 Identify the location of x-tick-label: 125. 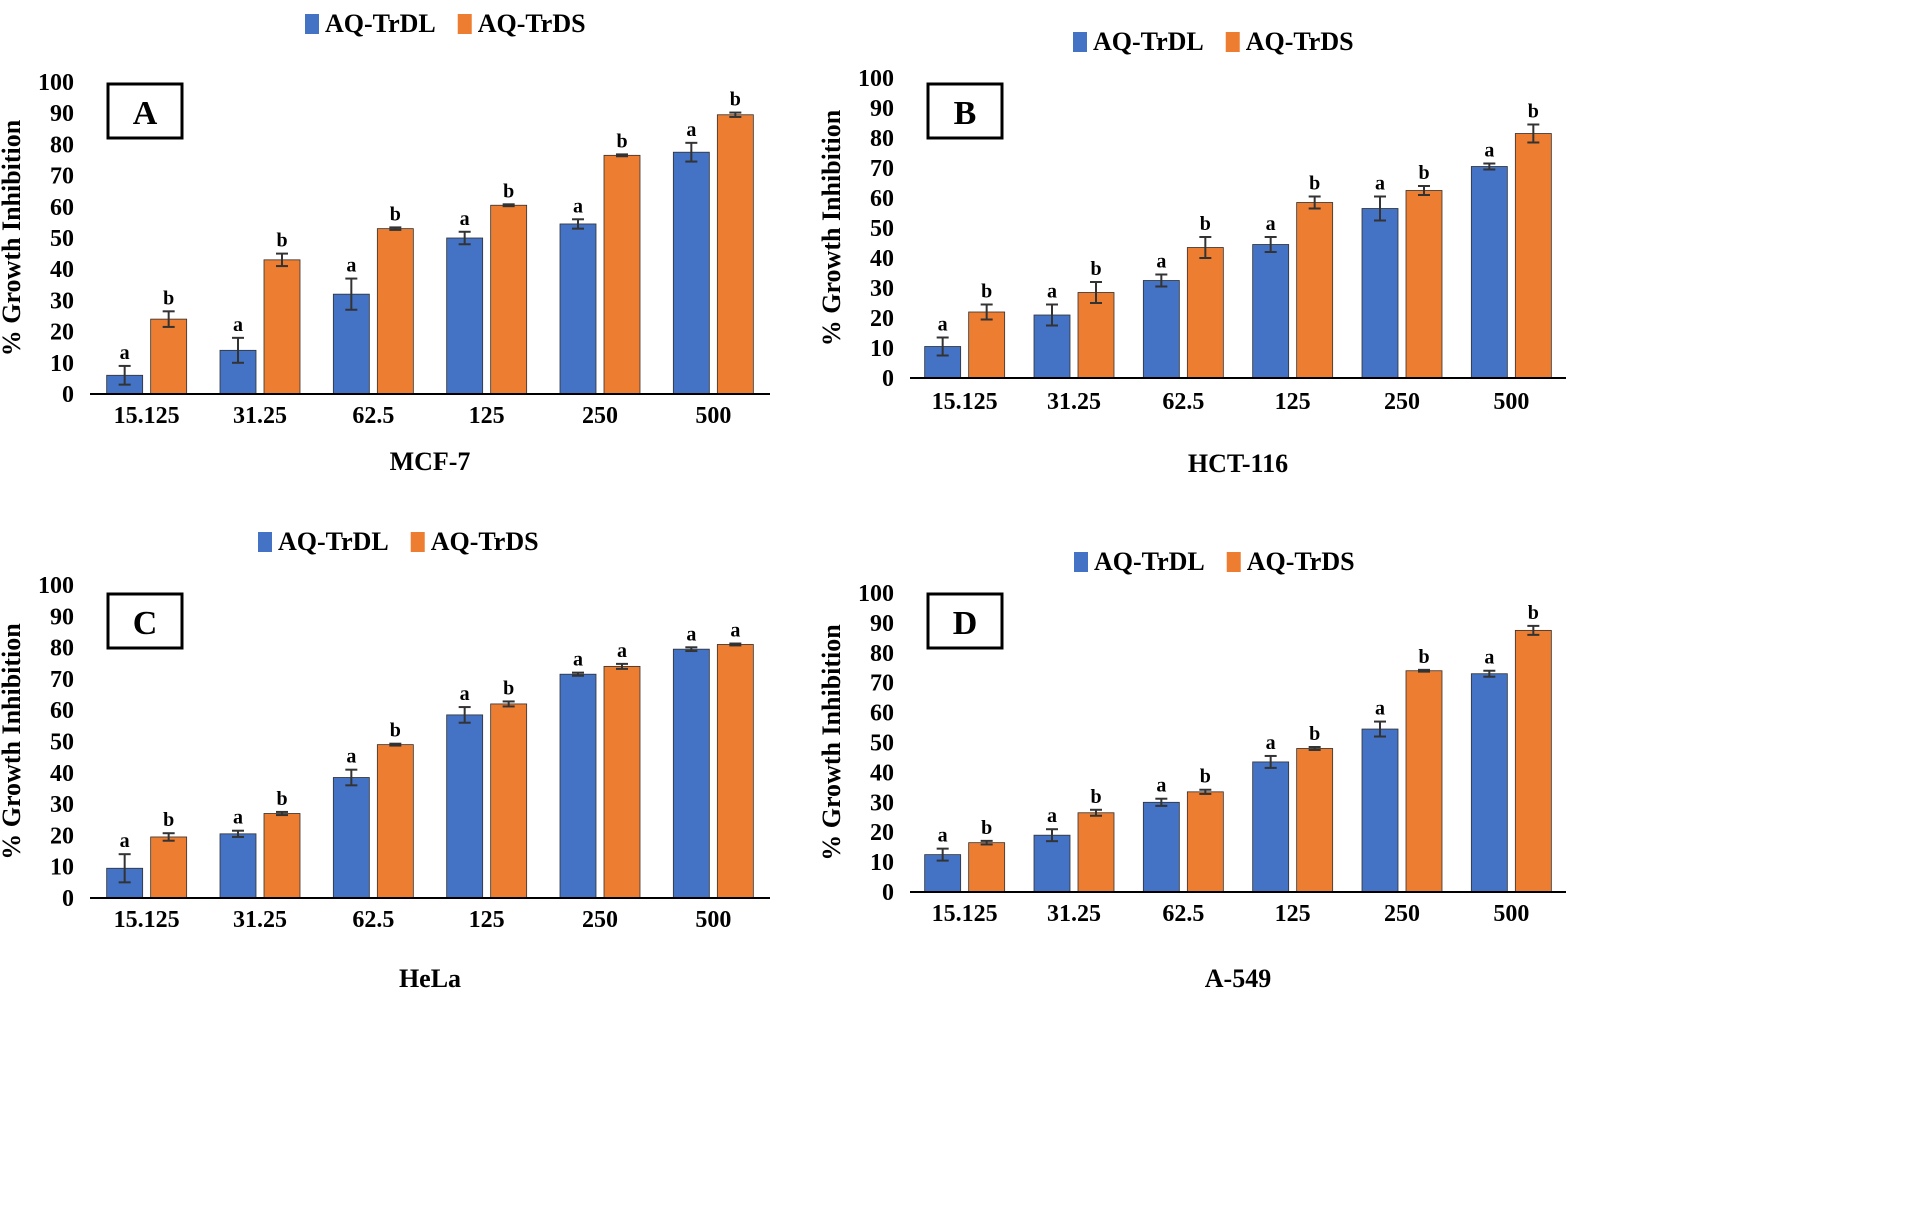
(1293, 402).